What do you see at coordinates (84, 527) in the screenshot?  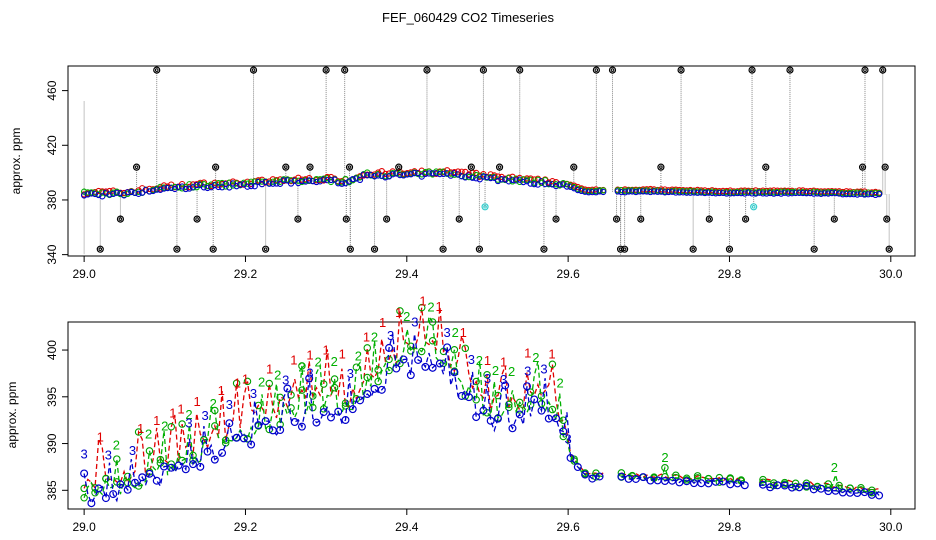 I see `x-tick-label: 29.0` at bounding box center [84, 527].